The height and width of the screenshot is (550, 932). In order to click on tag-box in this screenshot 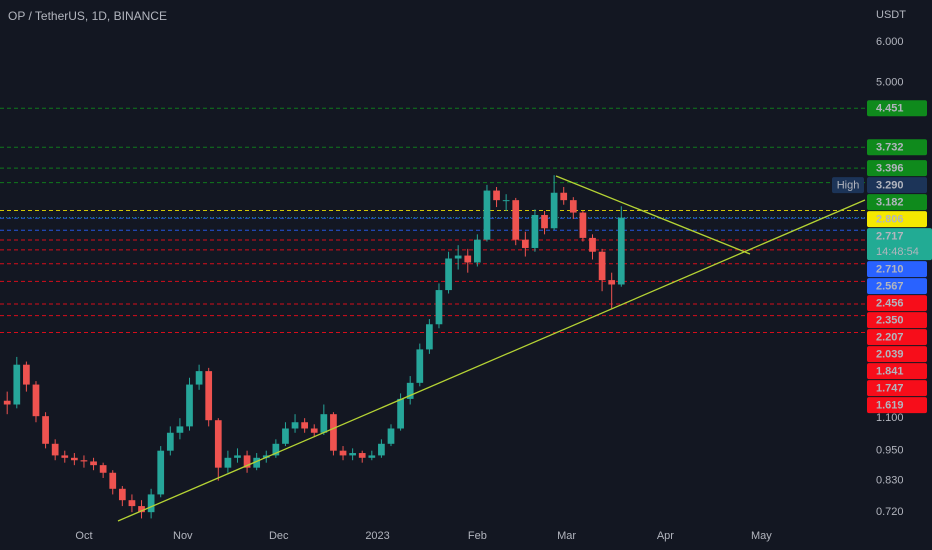, I will do `click(848, 185)`.